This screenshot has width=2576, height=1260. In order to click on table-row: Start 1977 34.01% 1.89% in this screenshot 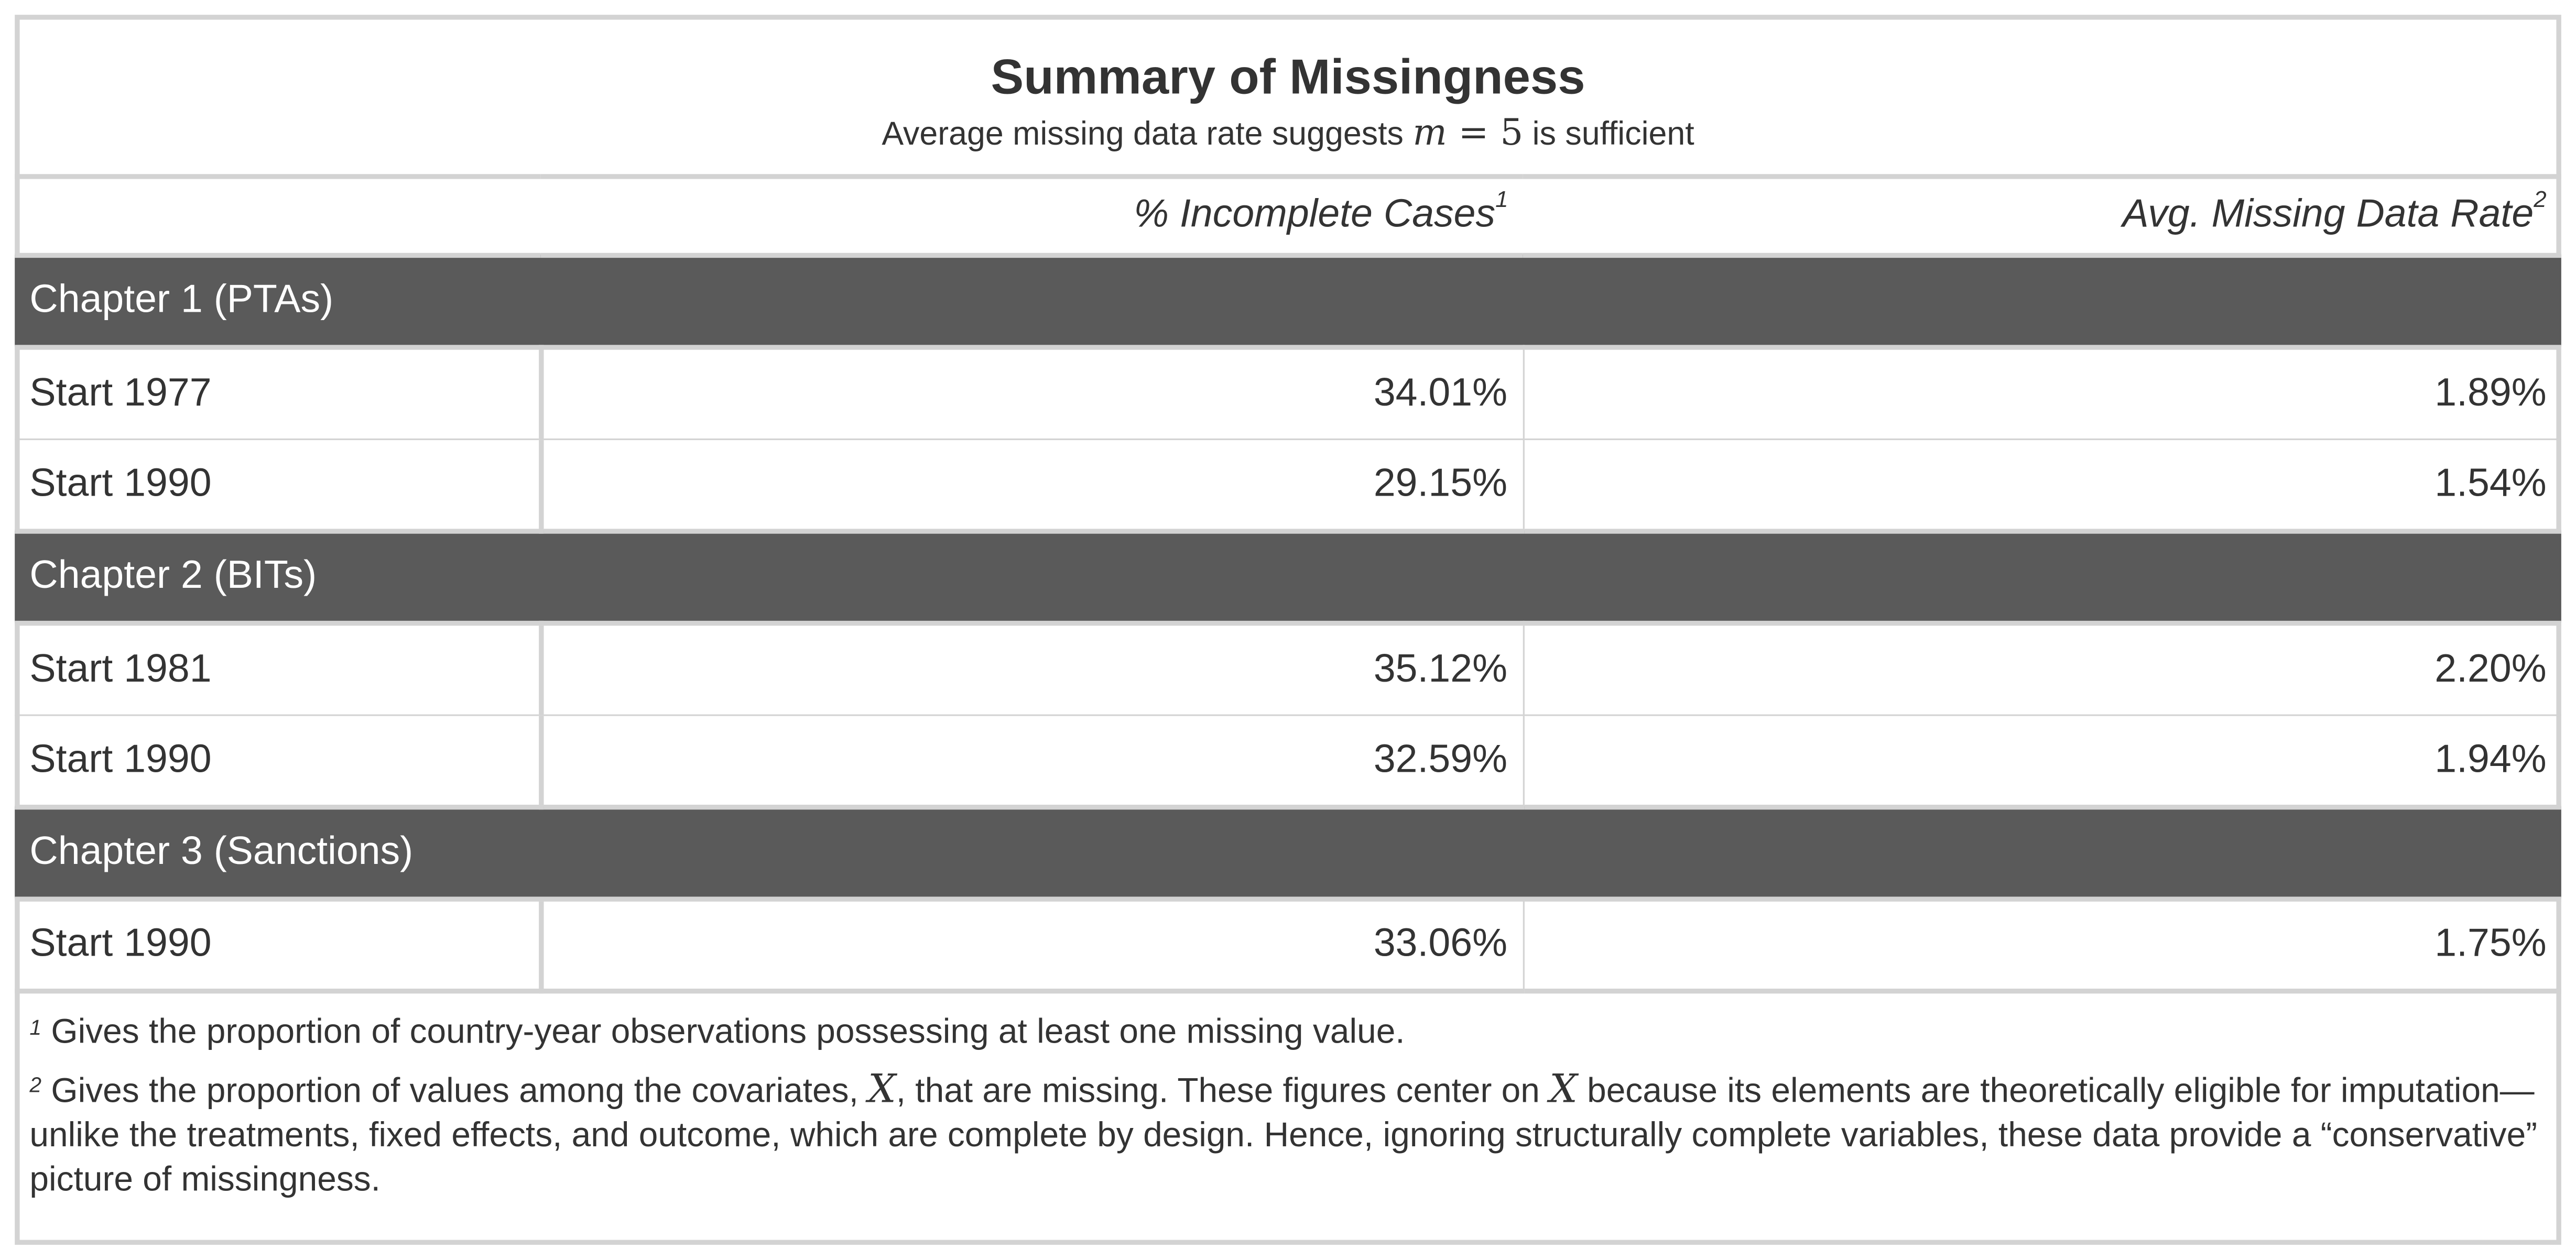, I will do `click(1288, 393)`.